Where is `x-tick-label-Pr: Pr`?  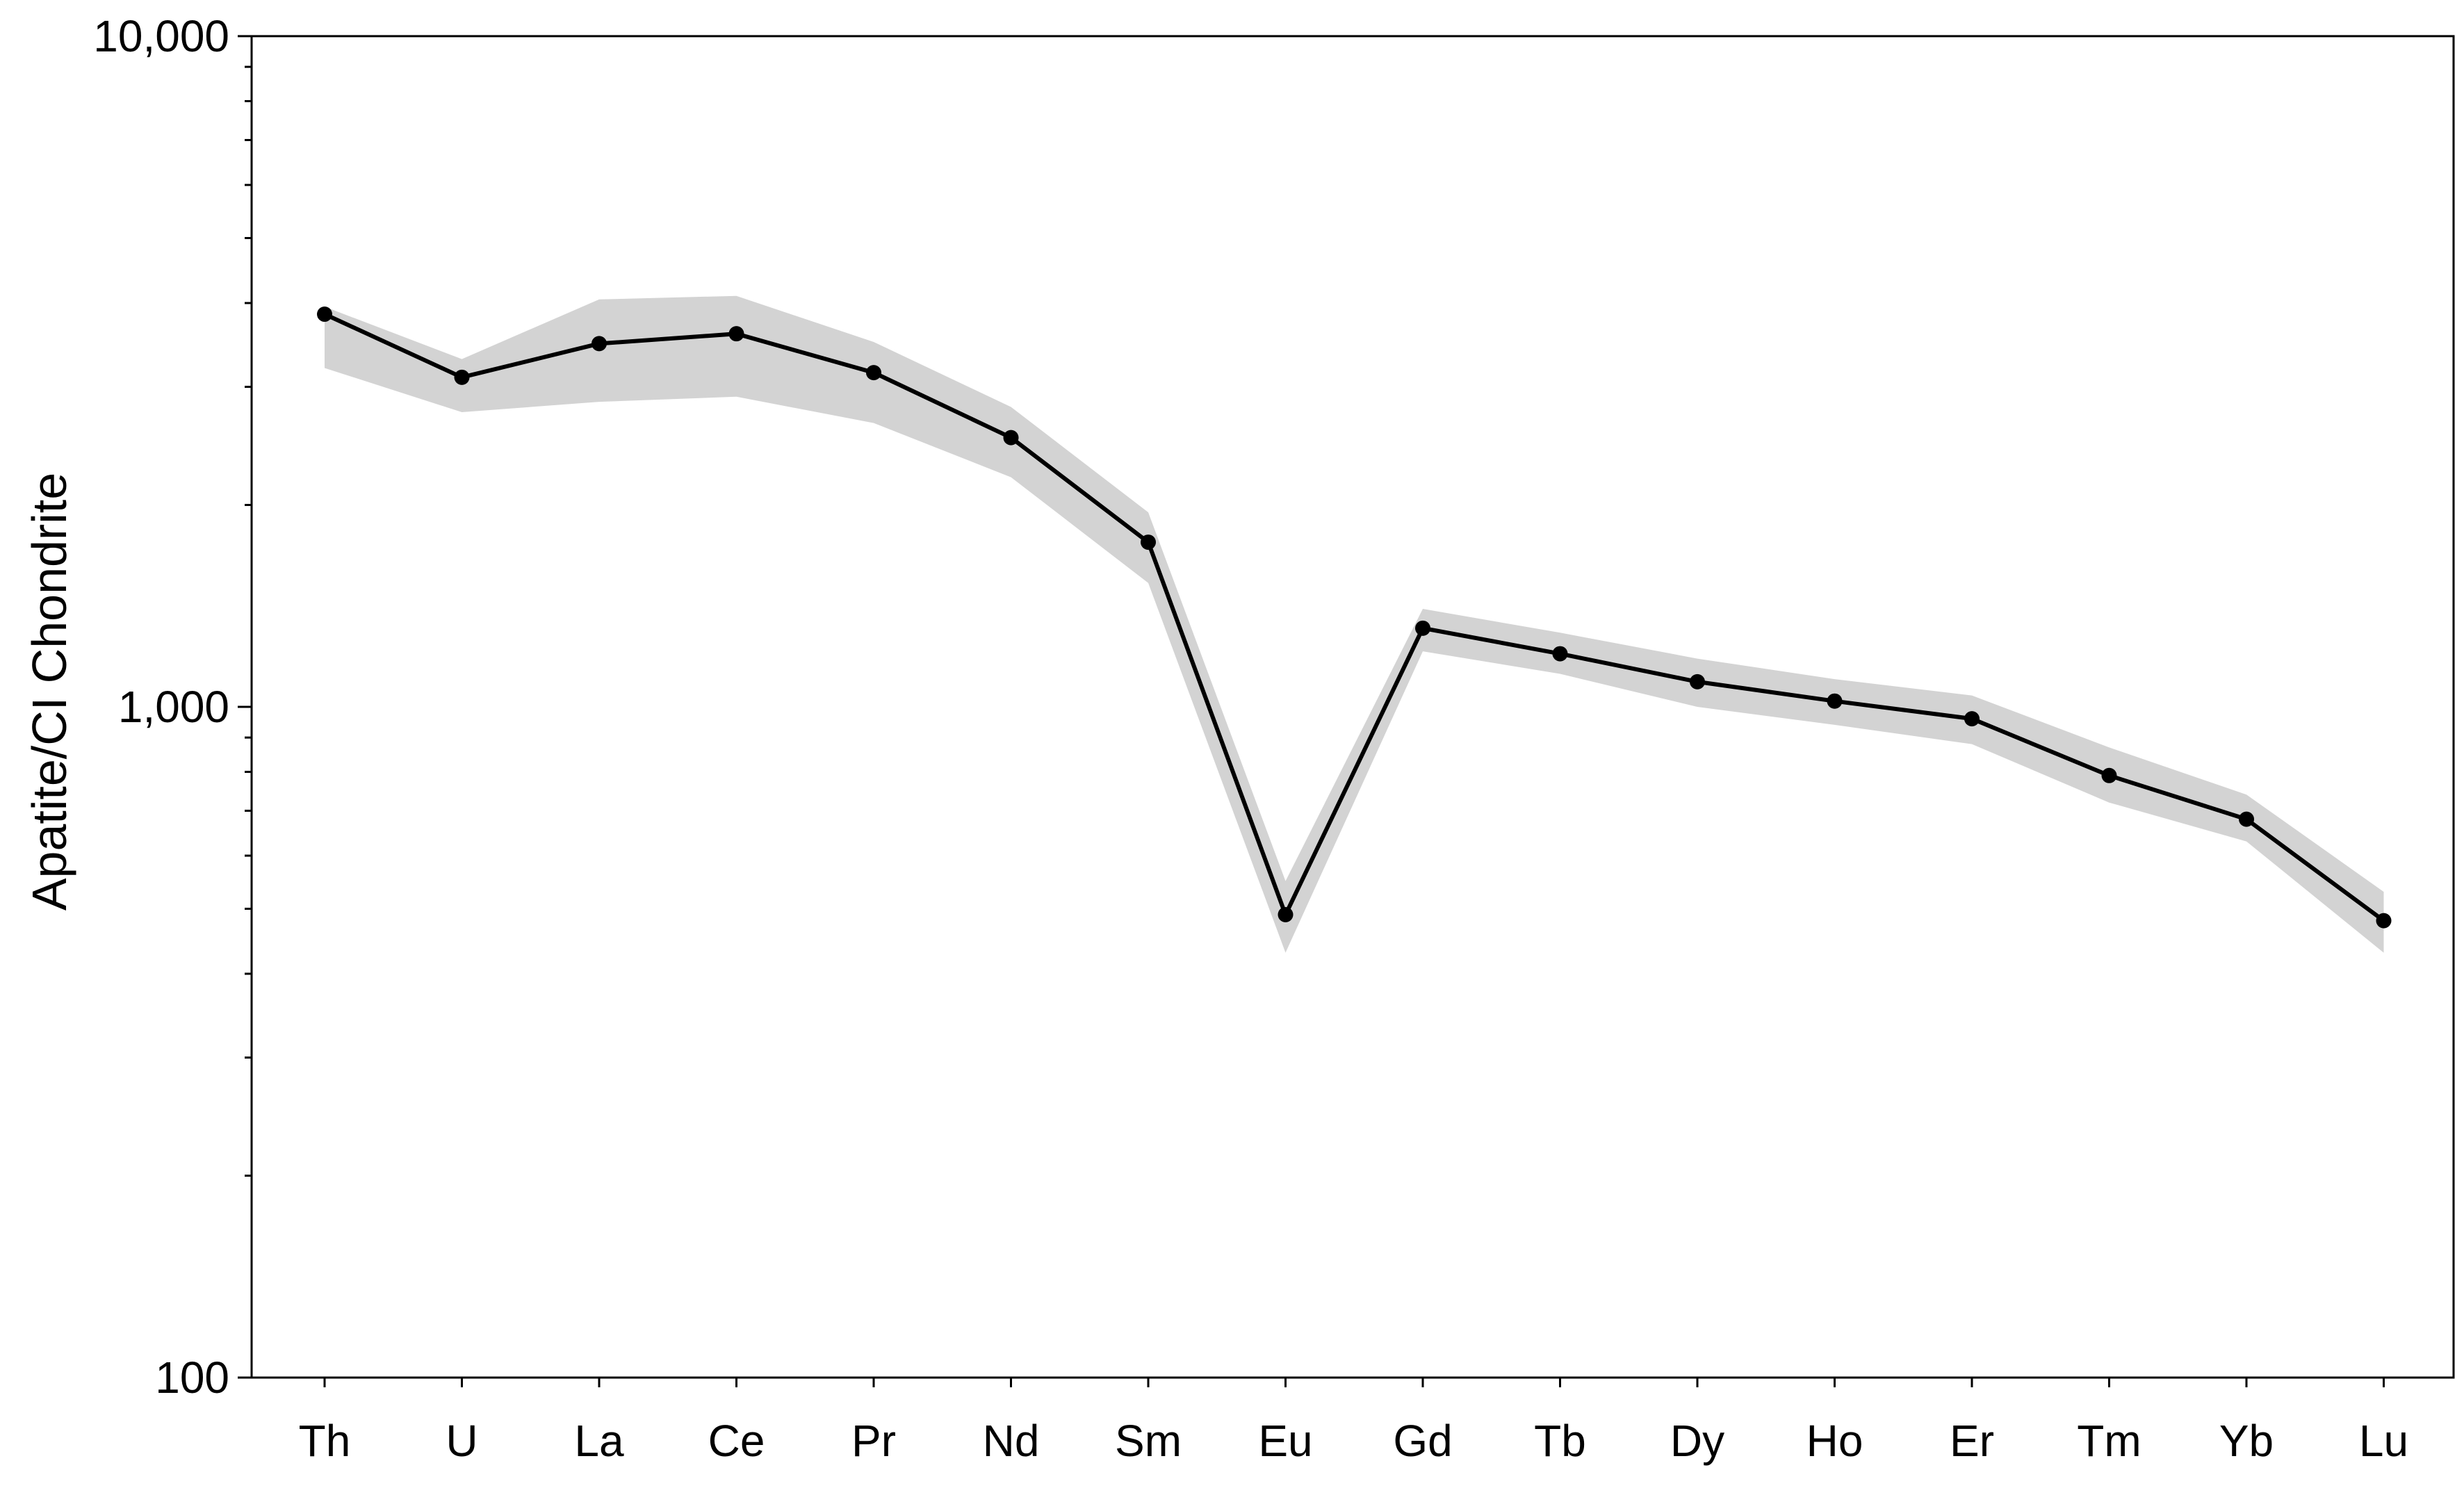 x-tick-label-Pr: Pr is located at coordinates (873, 1441).